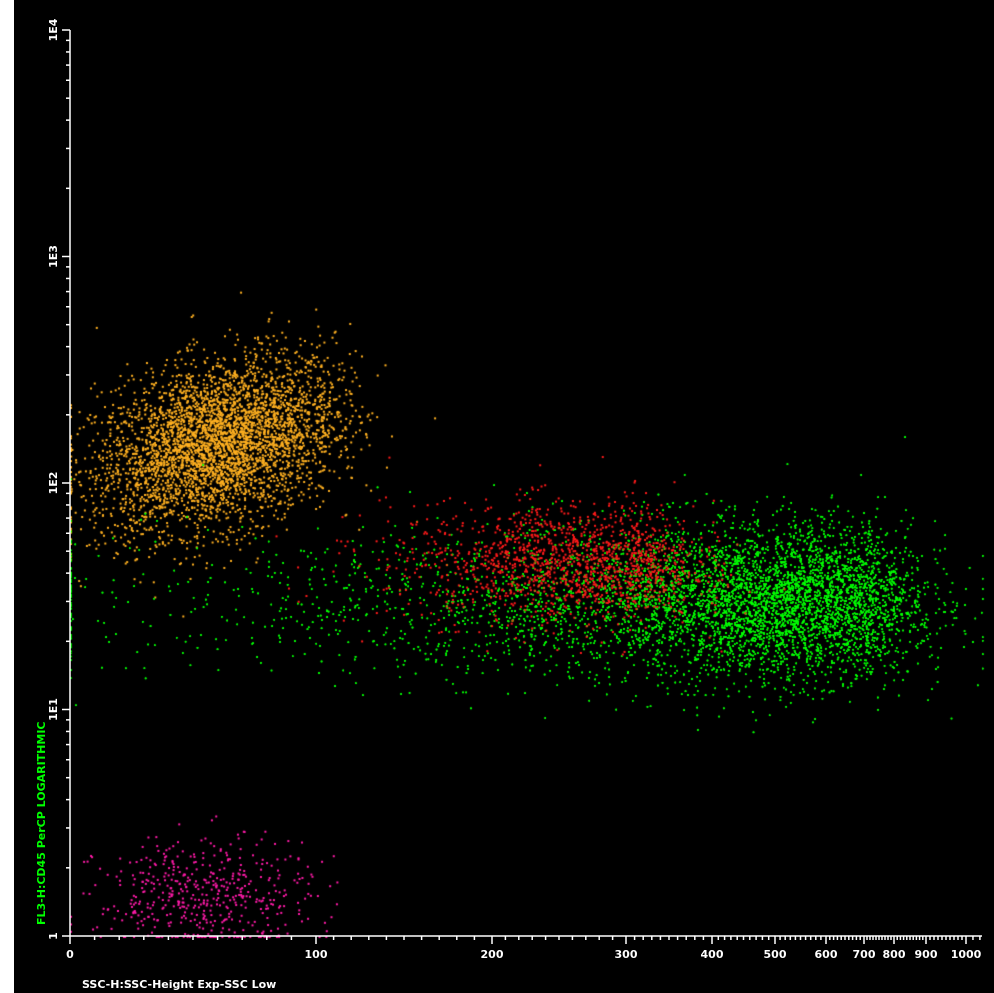 The image size is (994, 993). What do you see at coordinates (826, 954) in the screenshot?
I see `x-tick-label: 600` at bounding box center [826, 954].